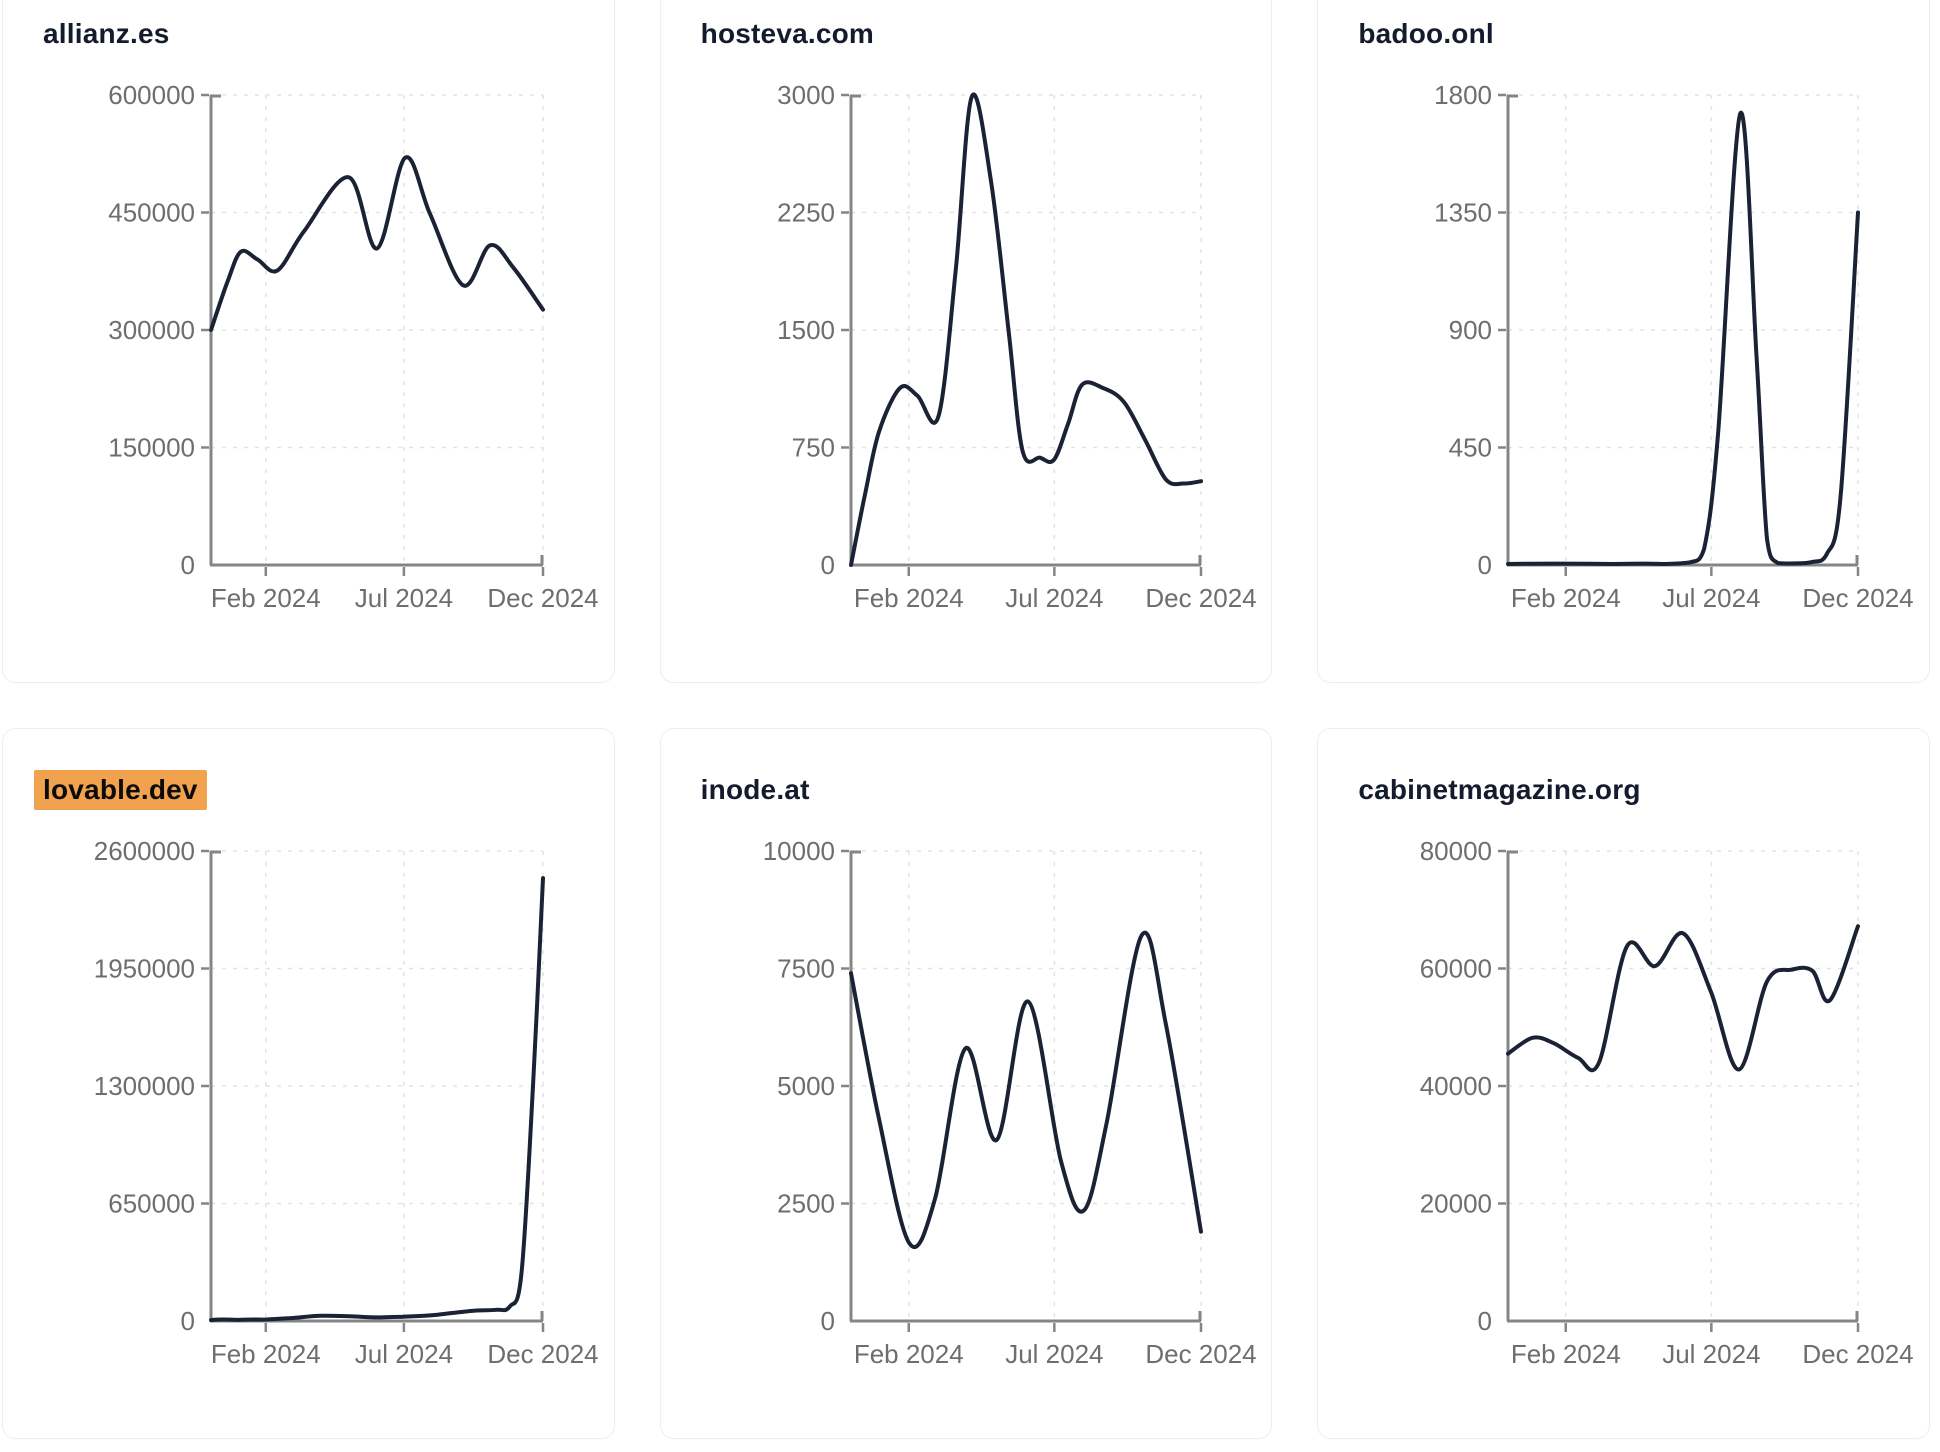  What do you see at coordinates (1643, 790) in the screenshot?
I see `chart-title: cabinetmagazine.org` at bounding box center [1643, 790].